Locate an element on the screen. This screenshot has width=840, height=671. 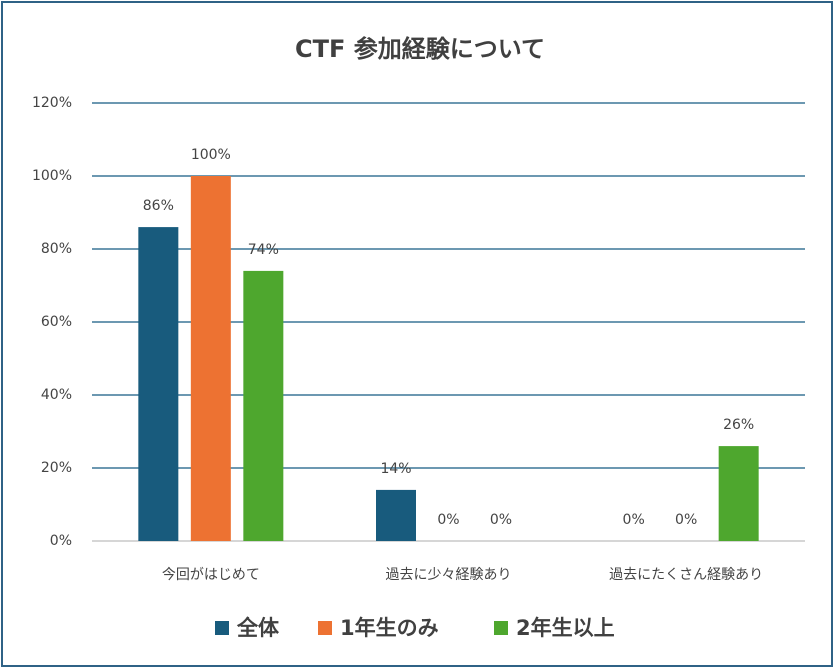
legend: 1年生のみ is located at coordinates (389, 628).